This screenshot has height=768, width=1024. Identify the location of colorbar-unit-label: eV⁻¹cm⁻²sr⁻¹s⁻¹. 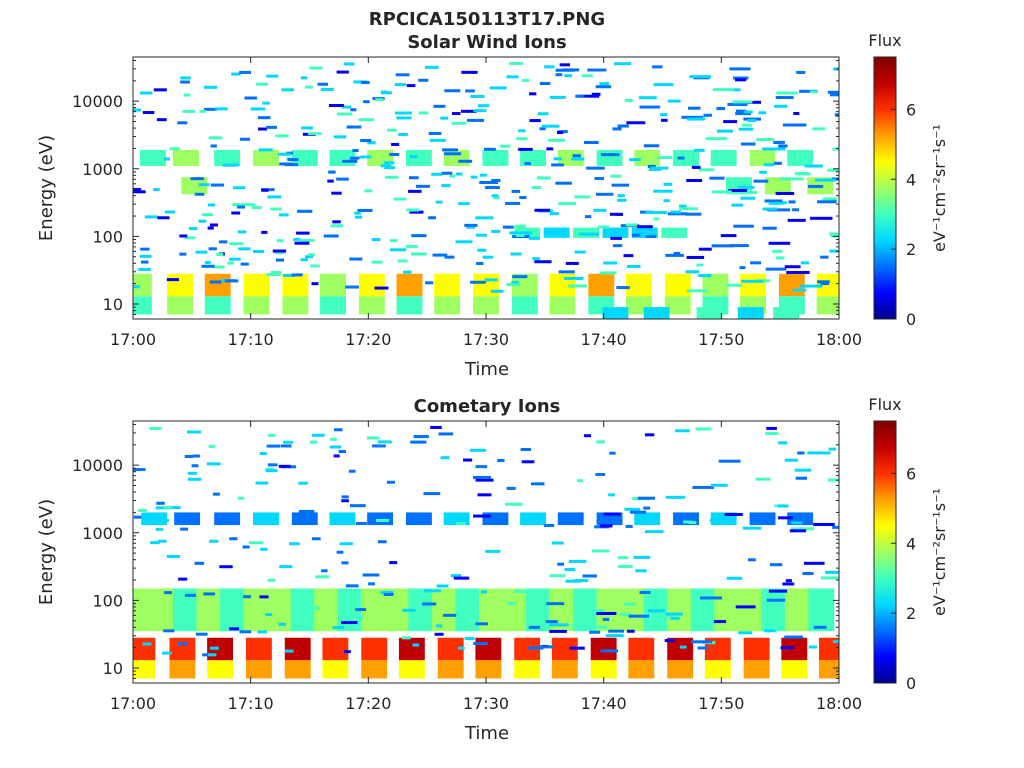
(939, 552).